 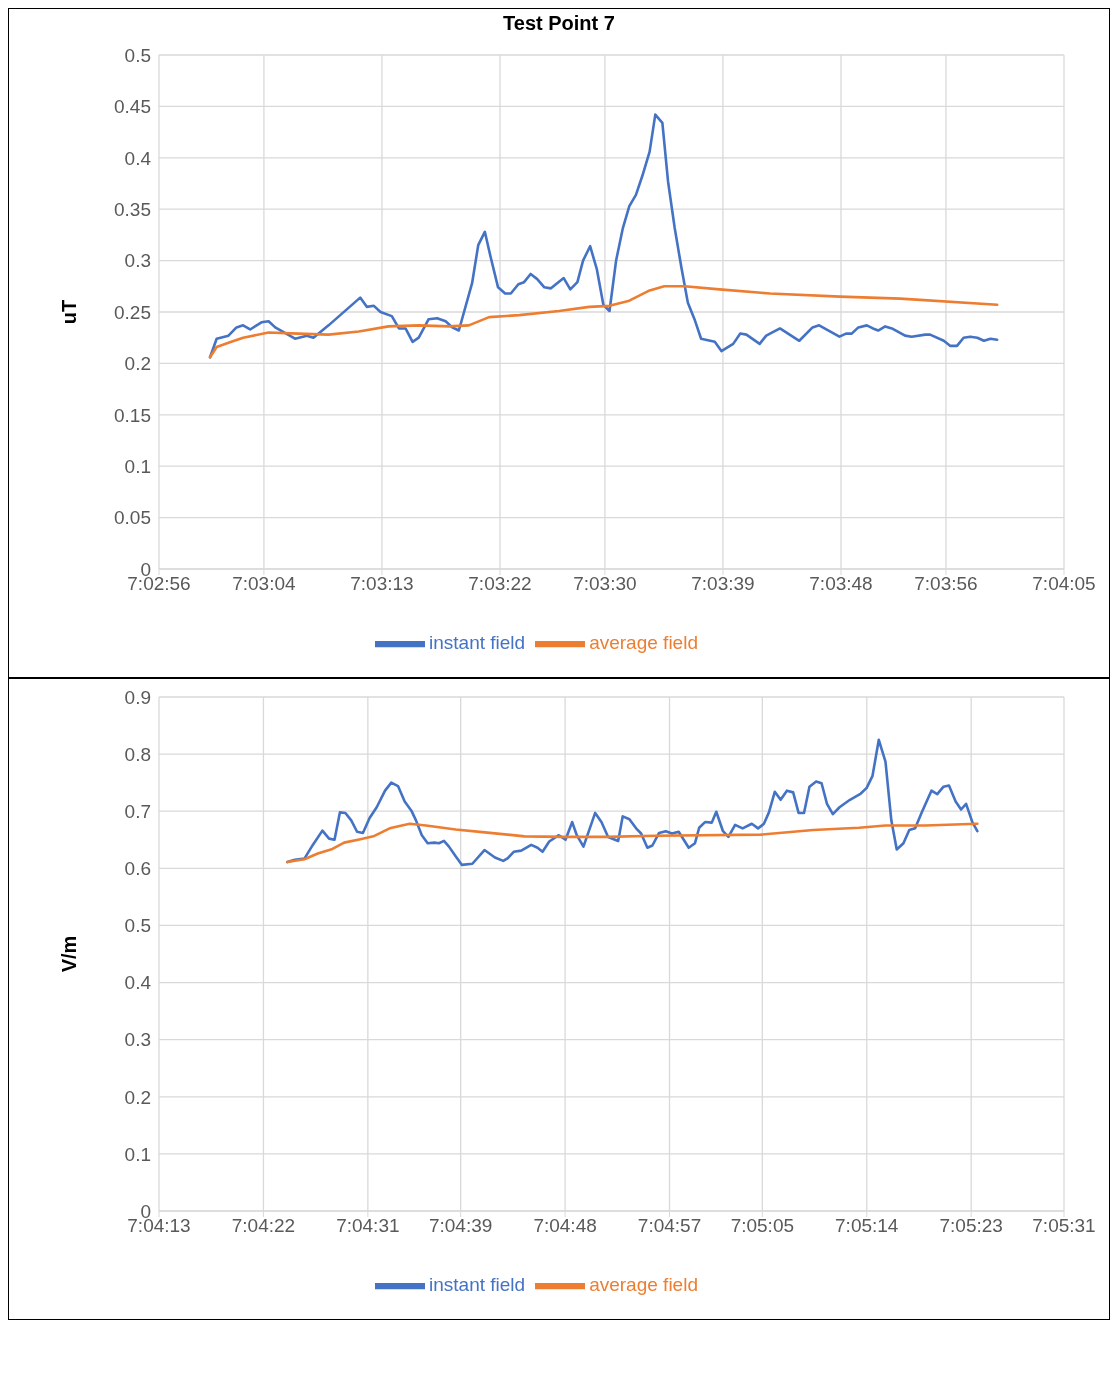 What do you see at coordinates (132, 415) in the screenshot?
I see `y-tick-label: 0.15` at bounding box center [132, 415].